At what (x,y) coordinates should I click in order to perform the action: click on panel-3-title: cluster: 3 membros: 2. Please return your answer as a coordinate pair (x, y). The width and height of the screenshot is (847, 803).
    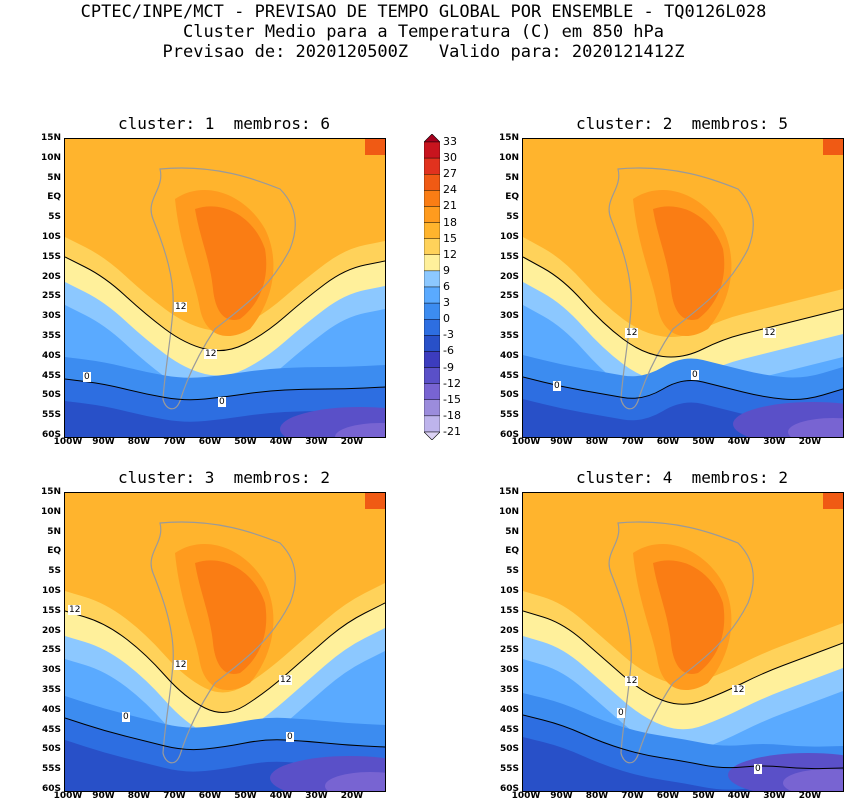
    Looking at the image, I should click on (224, 477).